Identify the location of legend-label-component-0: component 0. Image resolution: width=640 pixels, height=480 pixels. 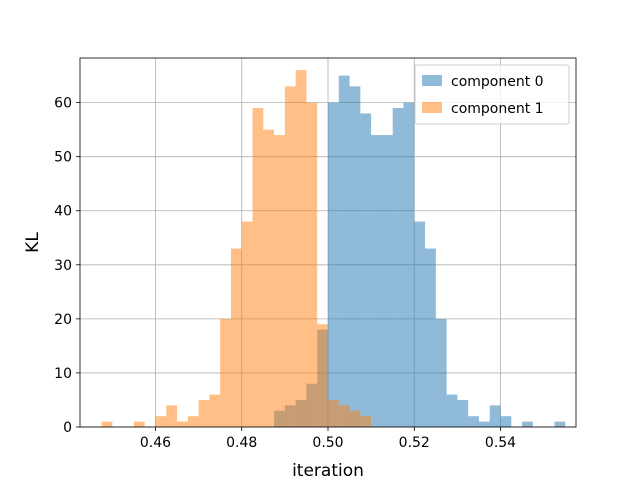
(497, 82).